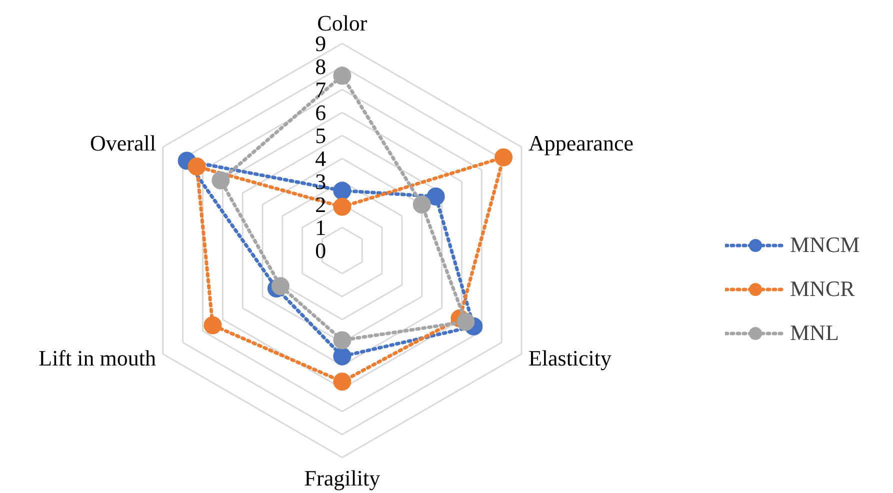  Describe the element at coordinates (320, 158) in the screenshot. I see `y-tick-label: 4` at that location.